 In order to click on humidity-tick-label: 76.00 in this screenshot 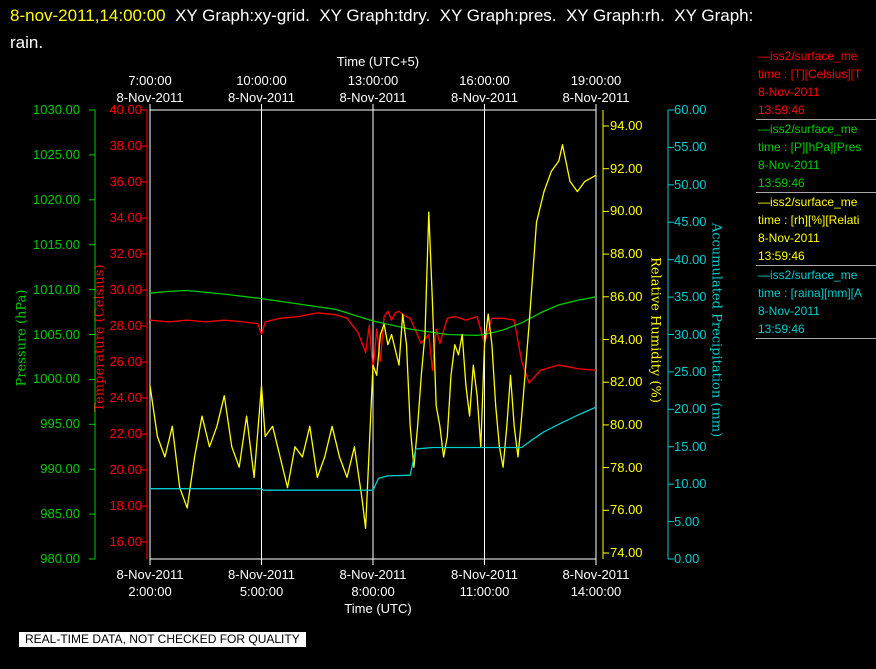, I will do `click(626, 510)`.